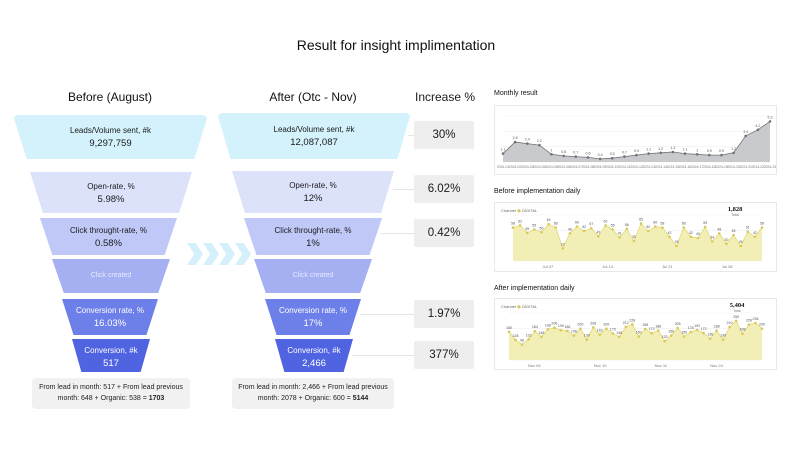  I want to click on x-tick-label: 2024-23, so click(770, 167).